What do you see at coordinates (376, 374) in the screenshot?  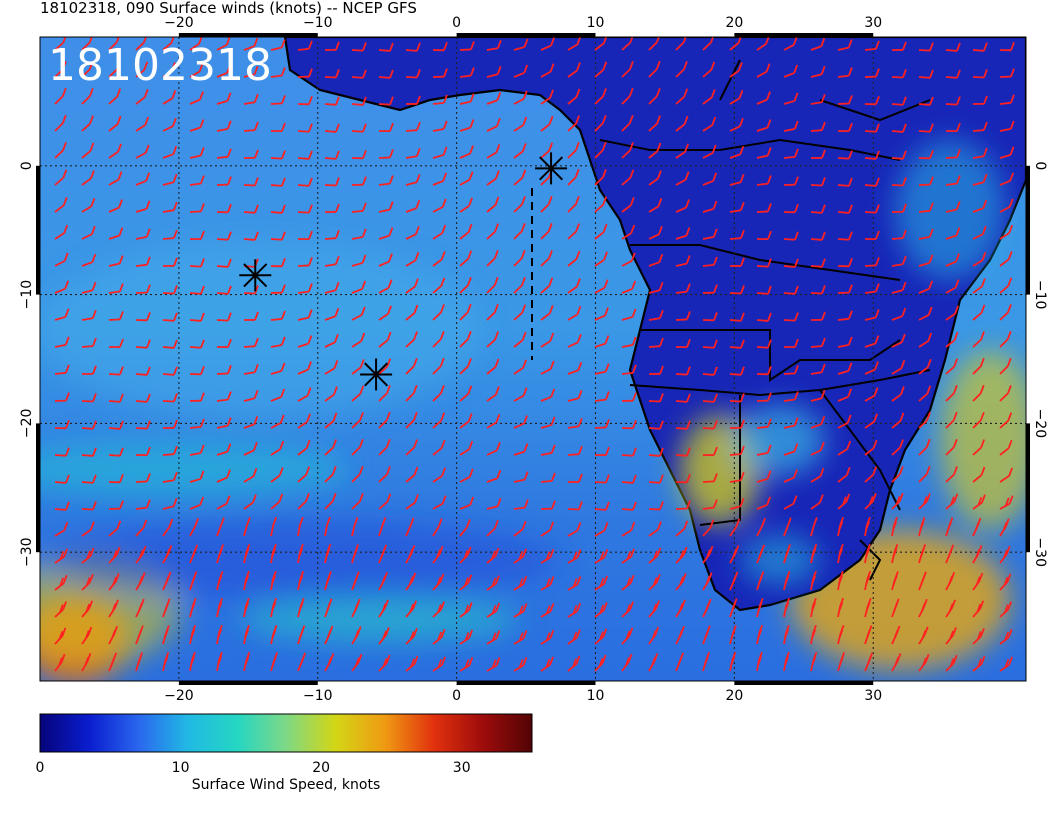 I see `storm-marker` at bounding box center [376, 374].